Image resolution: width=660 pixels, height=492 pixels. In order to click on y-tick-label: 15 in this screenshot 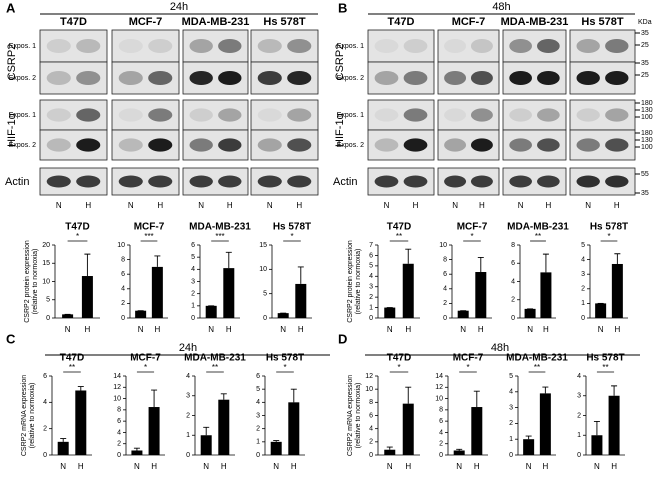, I will do `click(263, 245)`.